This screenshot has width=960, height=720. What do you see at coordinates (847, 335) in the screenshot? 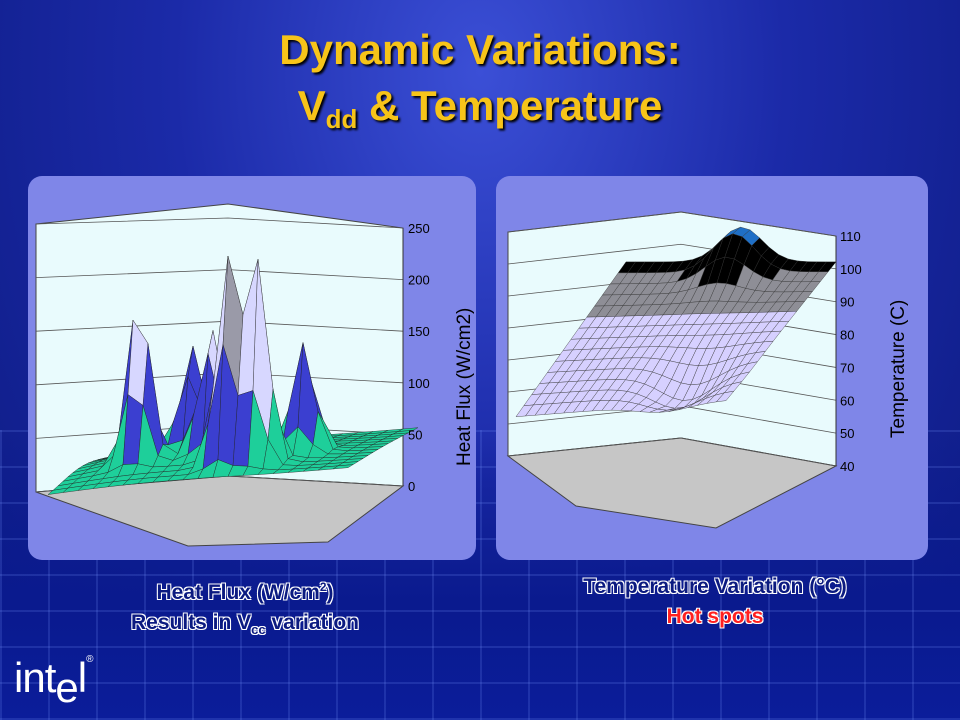
I see `tick-label: 80` at bounding box center [847, 335].